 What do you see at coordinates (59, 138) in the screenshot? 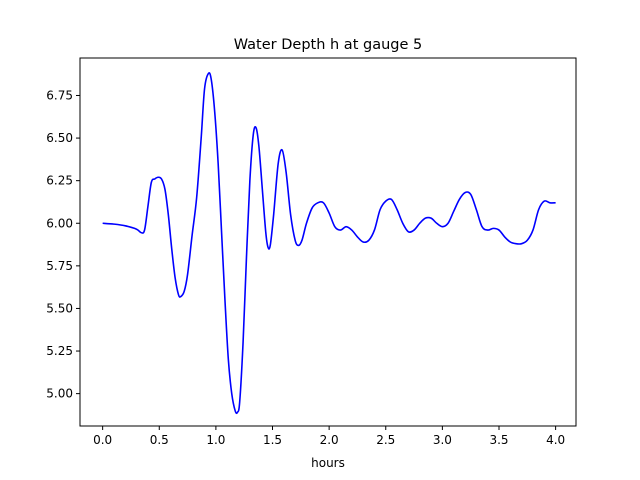
I see `y-tick-label: 6.50` at bounding box center [59, 138].